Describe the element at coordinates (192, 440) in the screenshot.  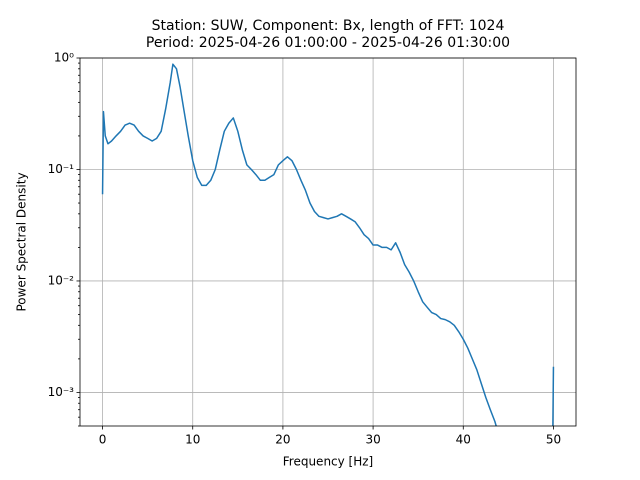
I see `x-tick-label: 10` at that location.